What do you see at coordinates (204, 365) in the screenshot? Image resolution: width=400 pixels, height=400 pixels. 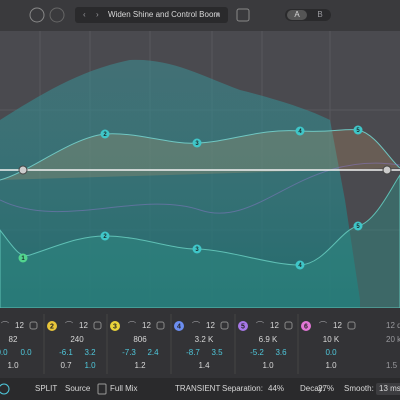 I see `q: 1.4` at bounding box center [204, 365].